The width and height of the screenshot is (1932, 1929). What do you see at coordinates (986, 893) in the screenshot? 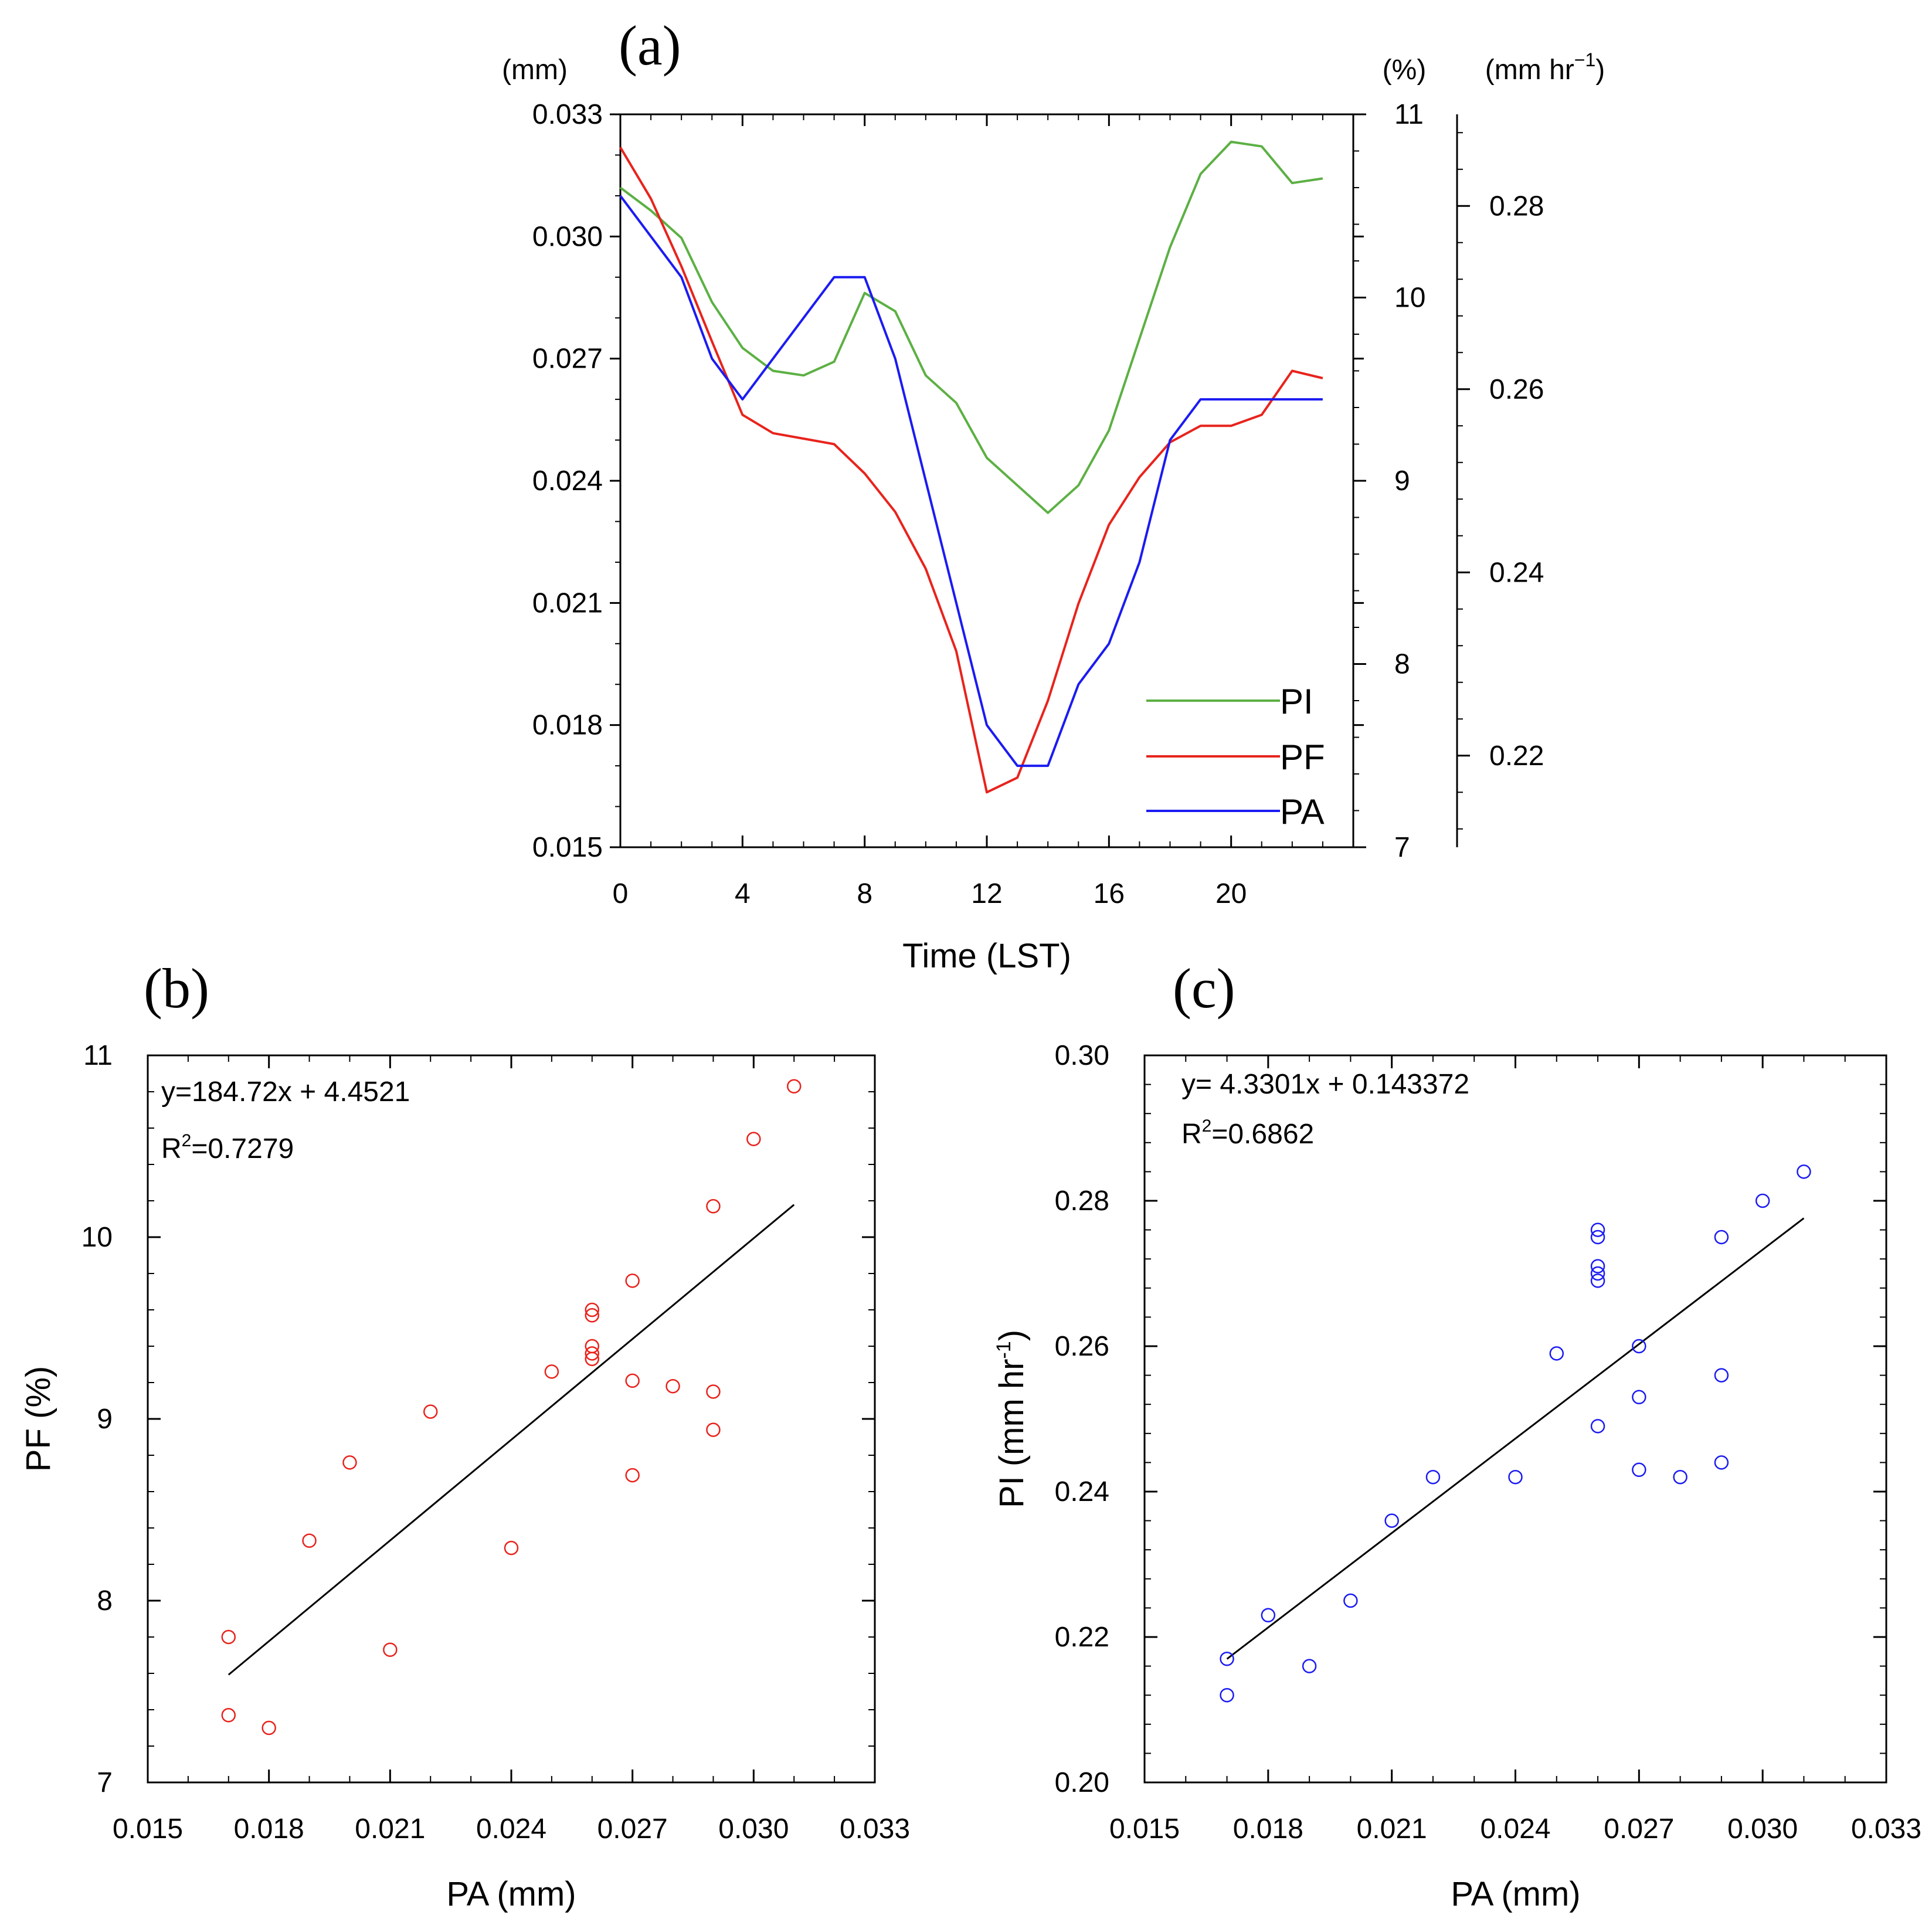
I see `x-tick-label: 12` at bounding box center [986, 893].